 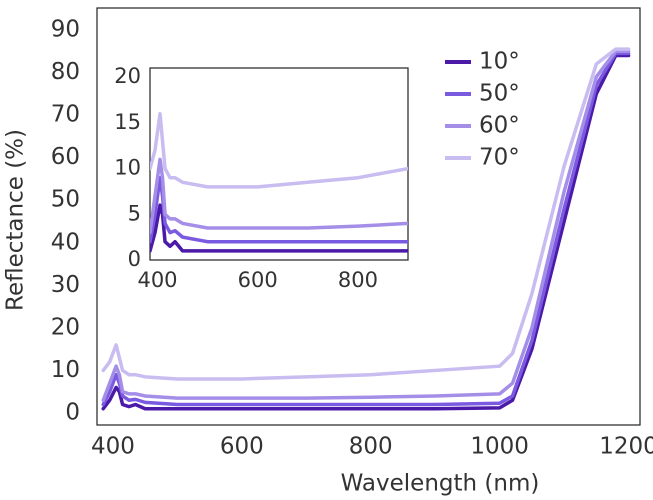 What do you see at coordinates (65, 72) in the screenshot?
I see `y-tick-label: 80` at bounding box center [65, 72].